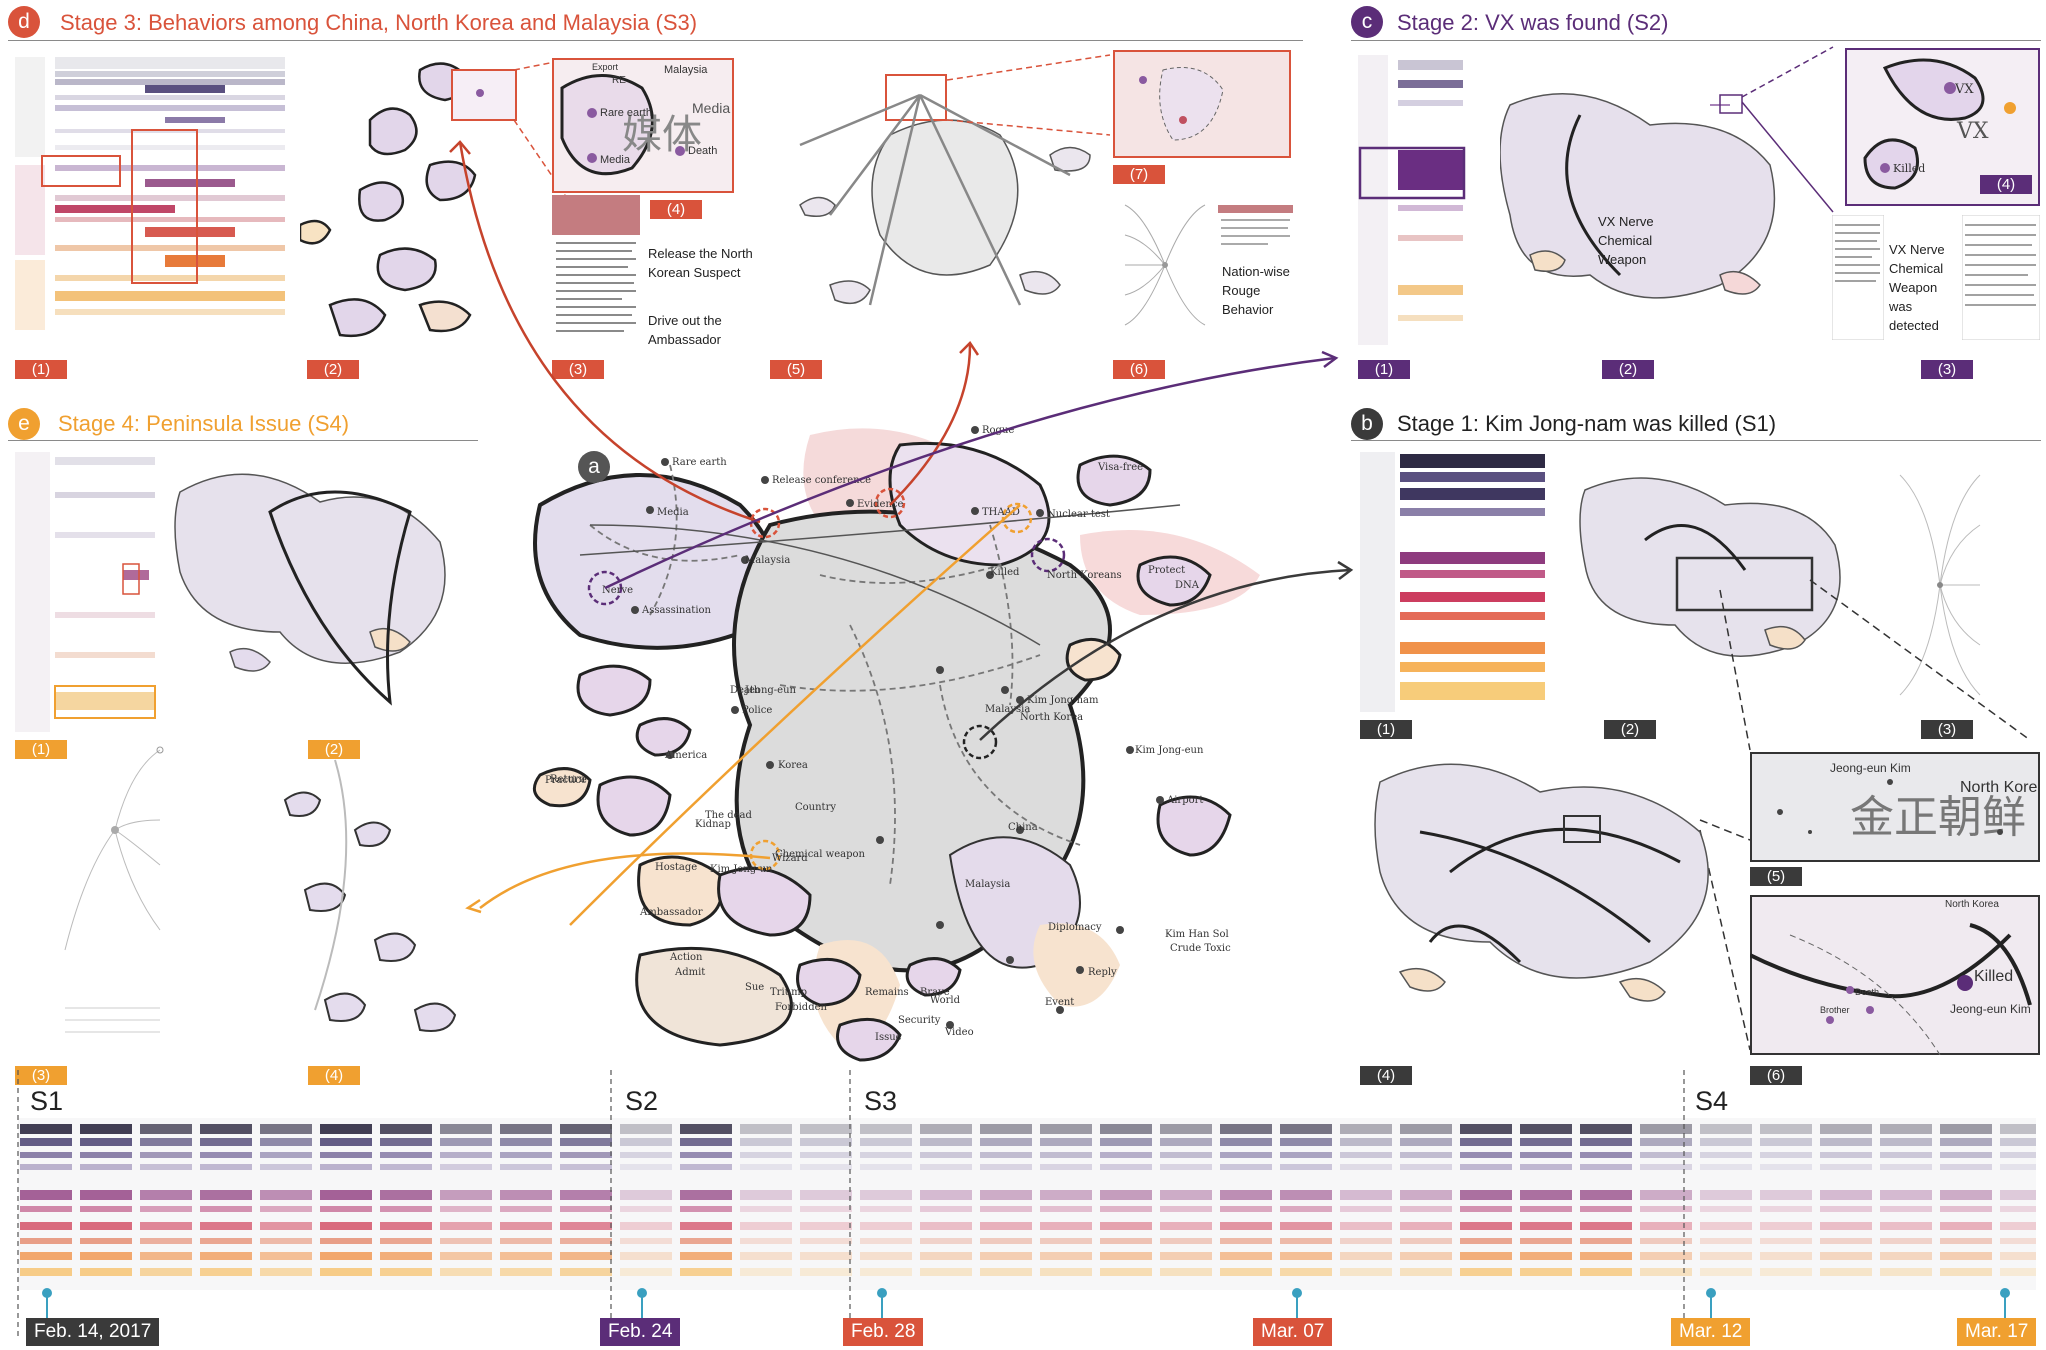 Image resolution: width=2046 pixels, height=1350 pixels. Describe the element at coordinates (1051, 717) in the screenshot. I see `map-label: North Korea` at that location.